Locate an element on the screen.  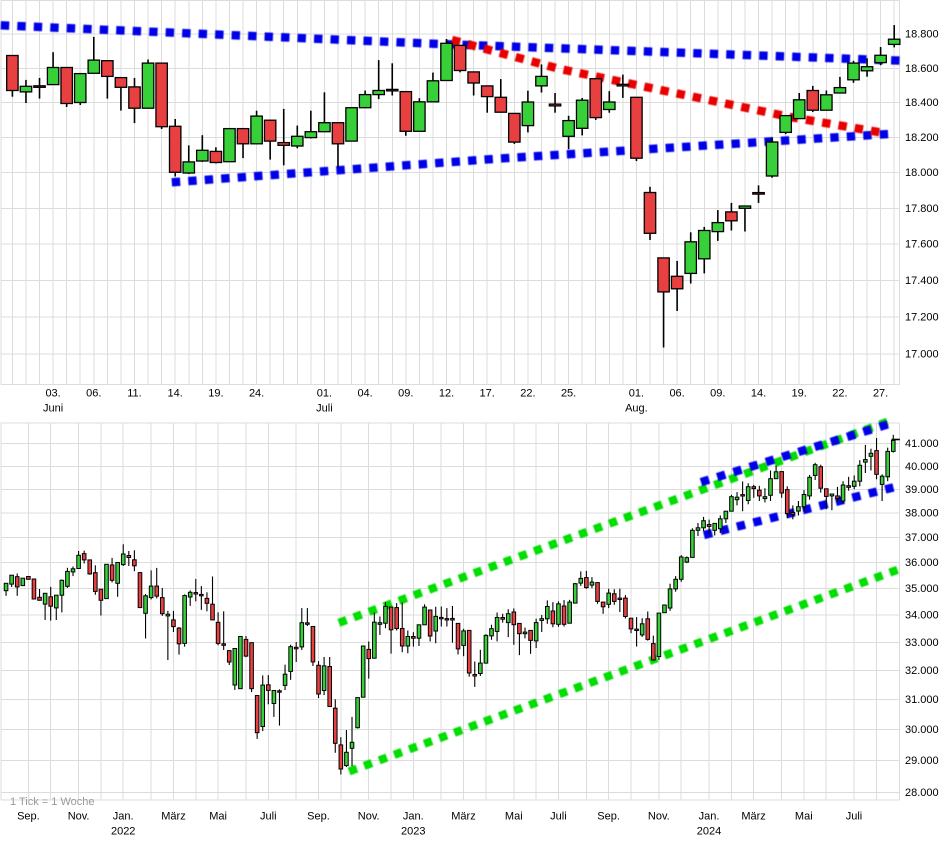
svg-text: 11. is located at coordinates (134, 394).